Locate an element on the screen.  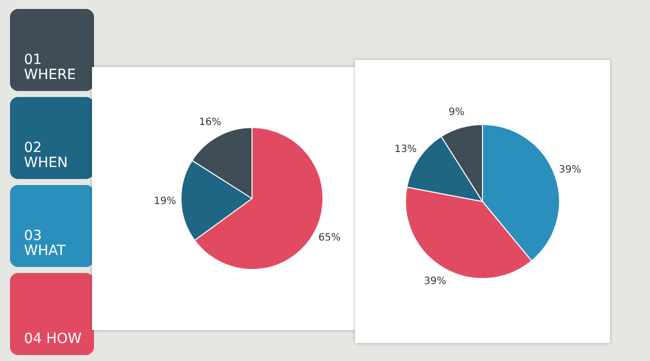
text: 01 WHERE is located at coordinates (50, 67).